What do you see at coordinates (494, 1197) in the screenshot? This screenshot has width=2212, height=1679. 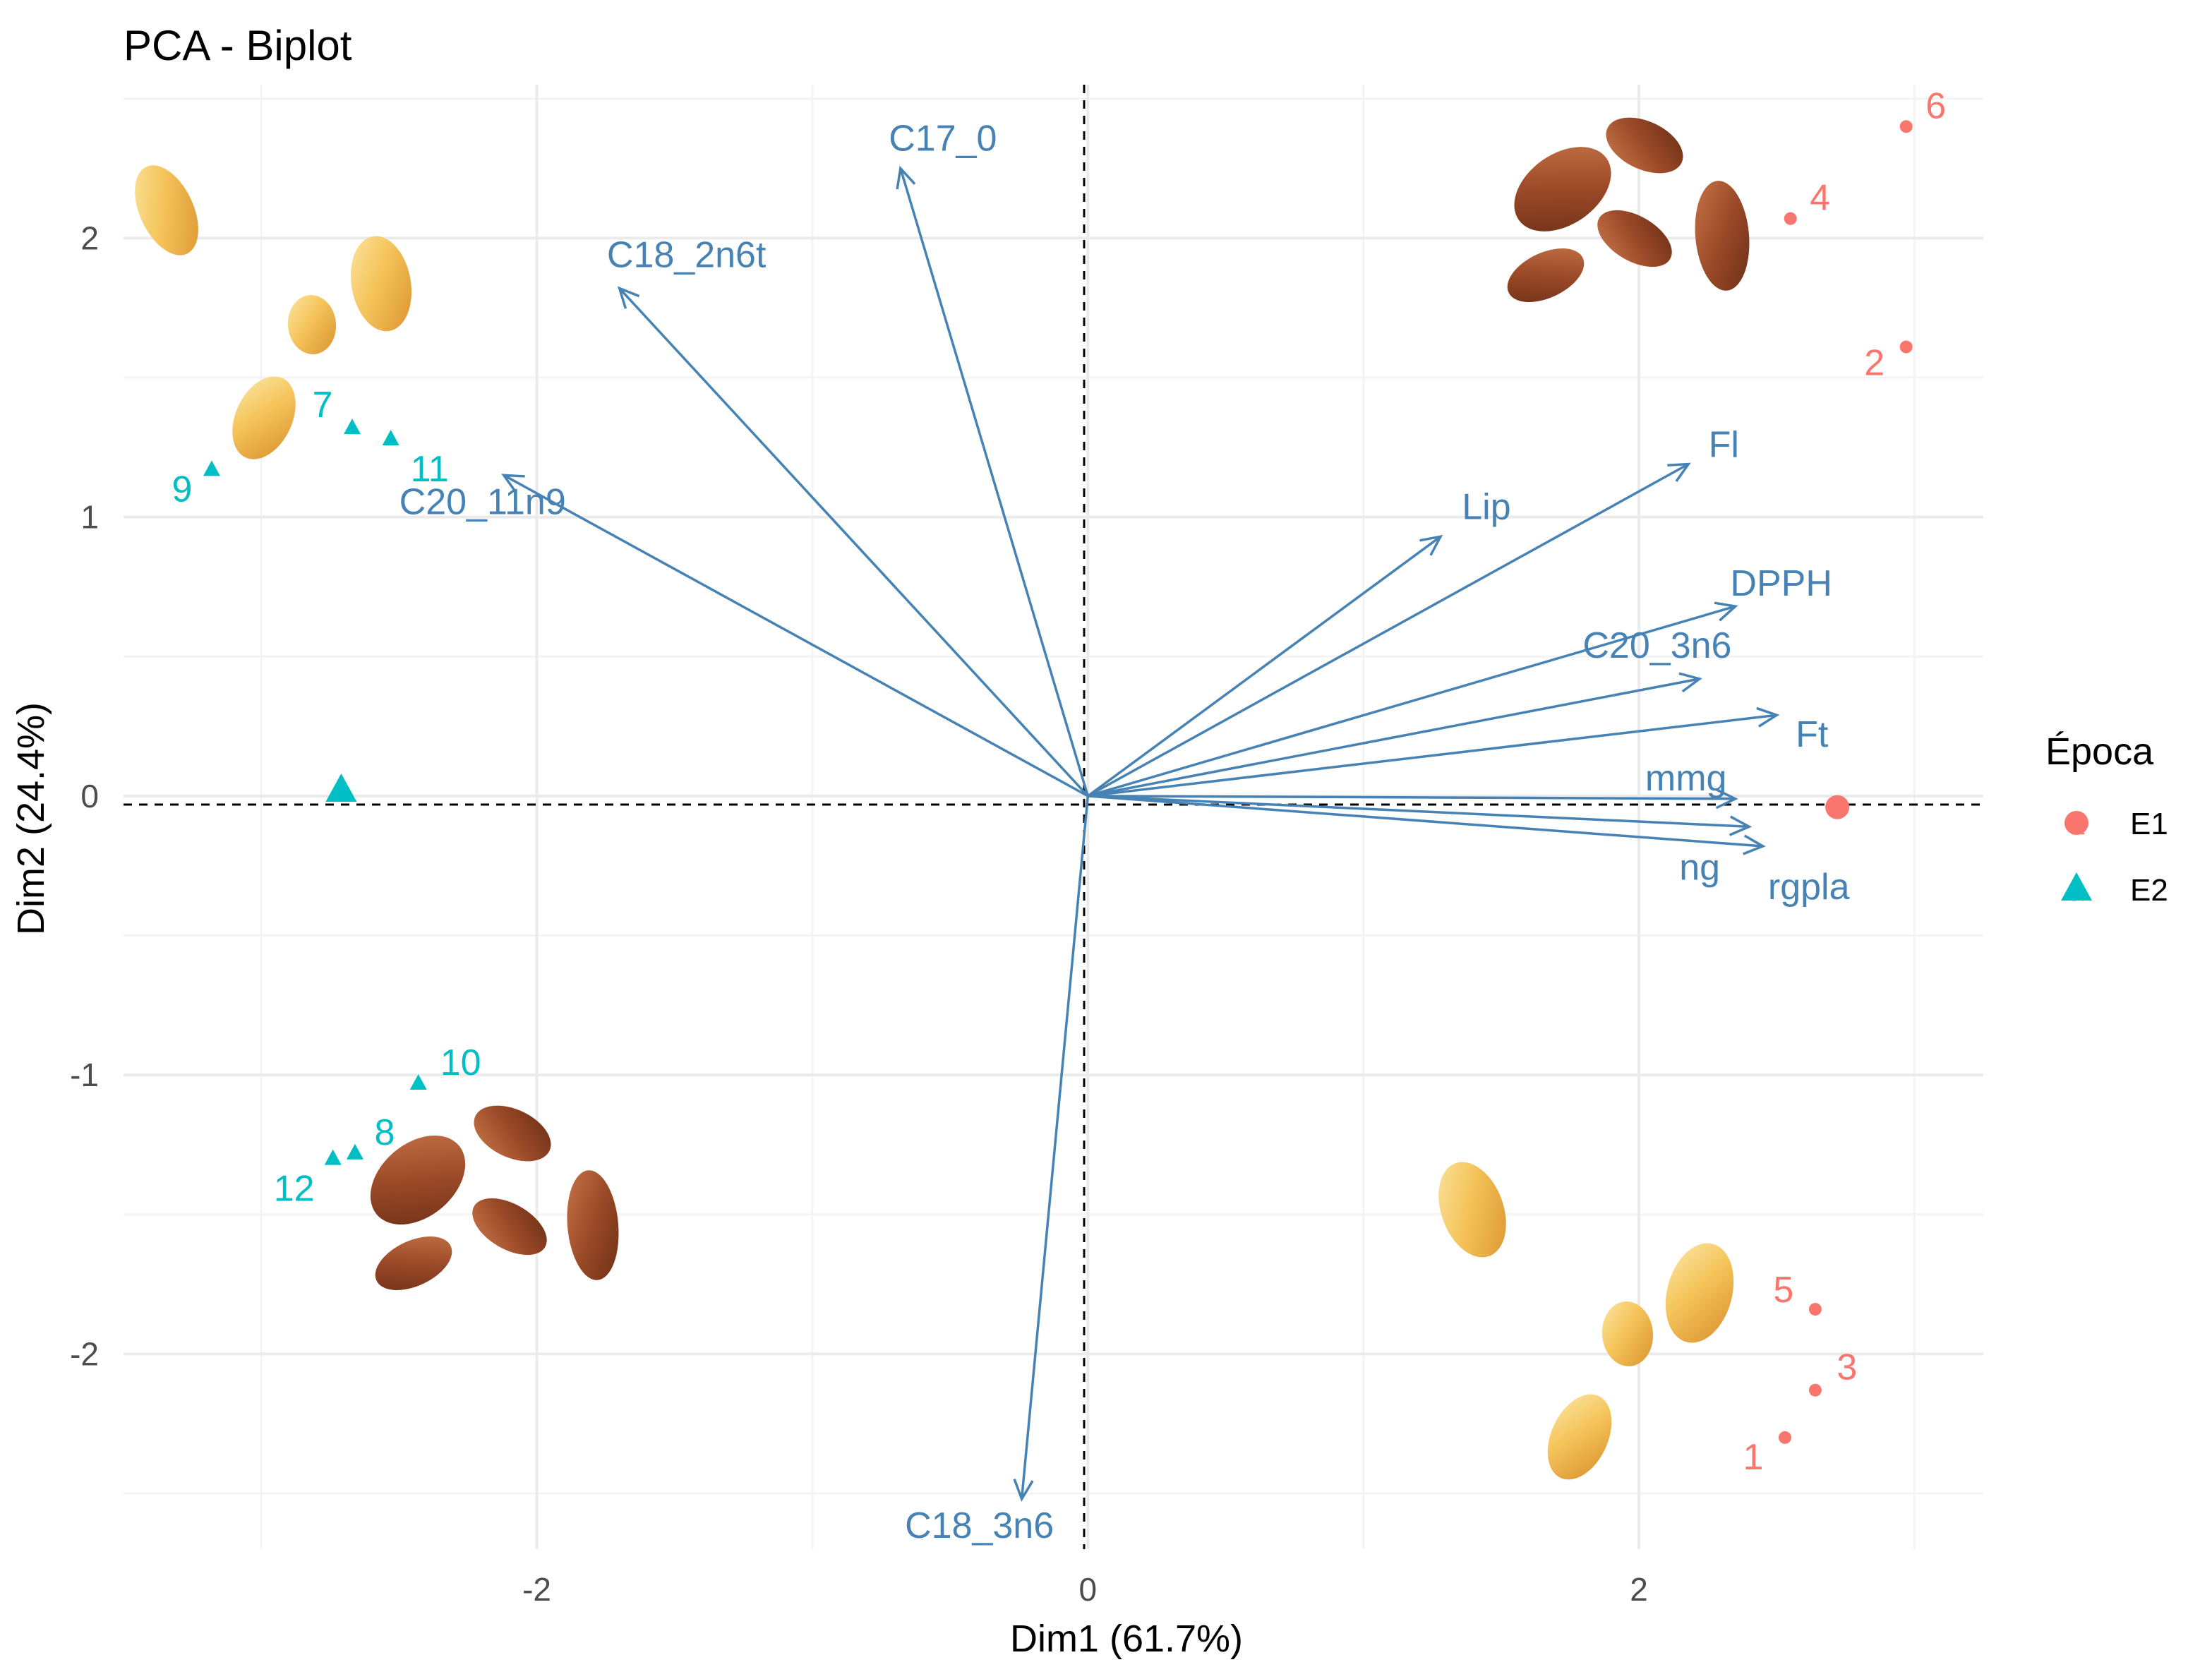 I see `brown-seed-cluster-bottom-left` at bounding box center [494, 1197].